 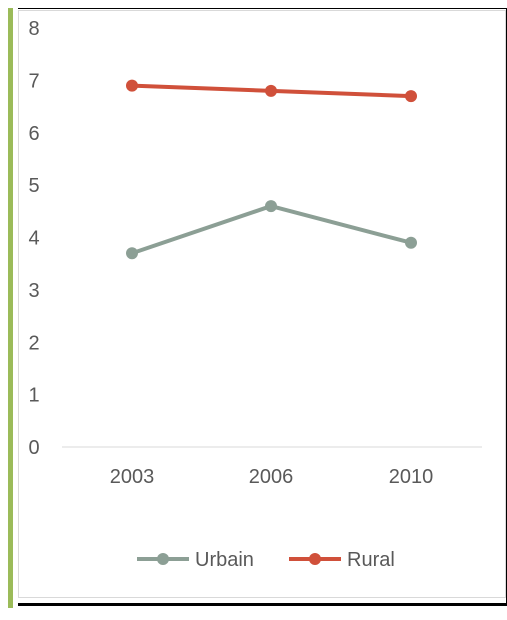 What do you see at coordinates (33, 134) in the screenshot?
I see `y-tick-label: 6` at bounding box center [33, 134].